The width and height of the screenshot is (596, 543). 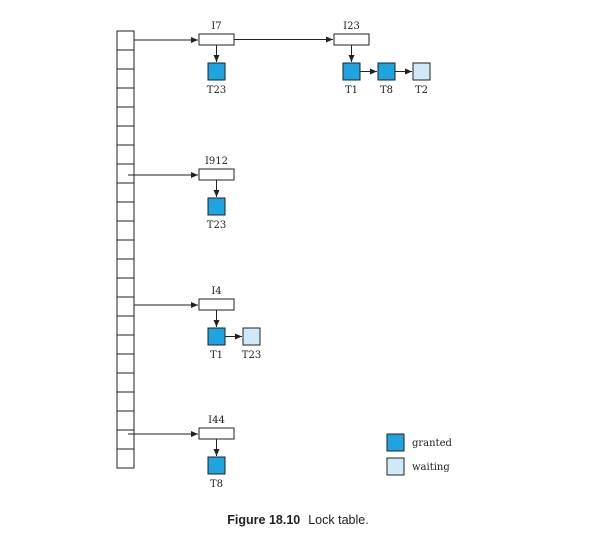 I want to click on lock-item-i912: I912 T23, so click(x=216, y=193).